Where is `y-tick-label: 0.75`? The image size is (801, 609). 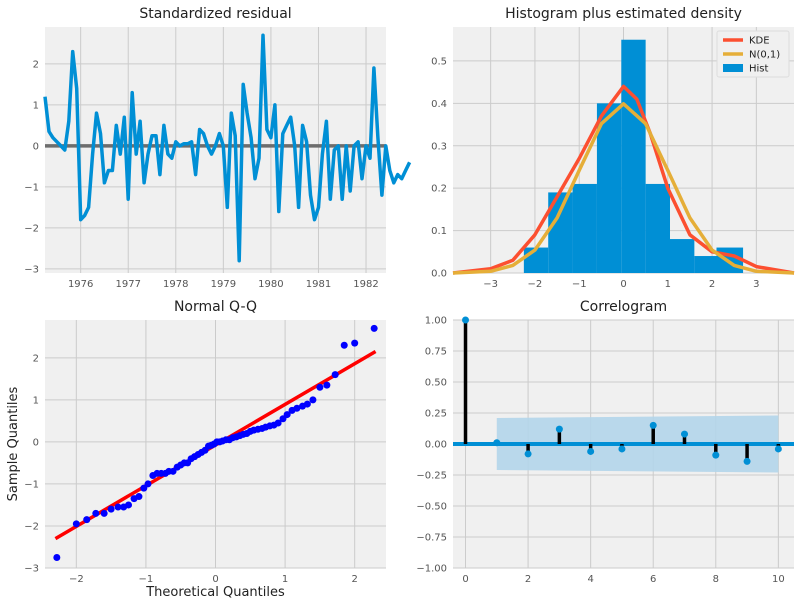 y-tick-label: 0.75 is located at coordinates (436, 352).